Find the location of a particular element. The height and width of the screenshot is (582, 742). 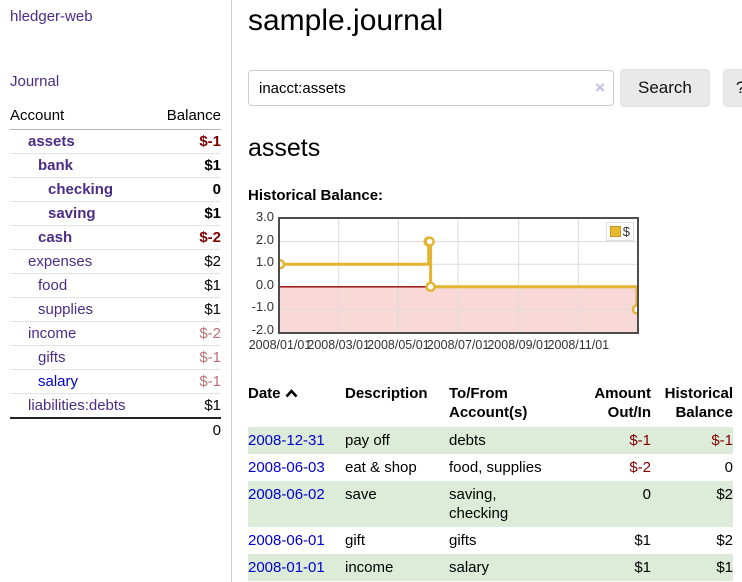

account-name-cell: food is located at coordinates (82, 285).